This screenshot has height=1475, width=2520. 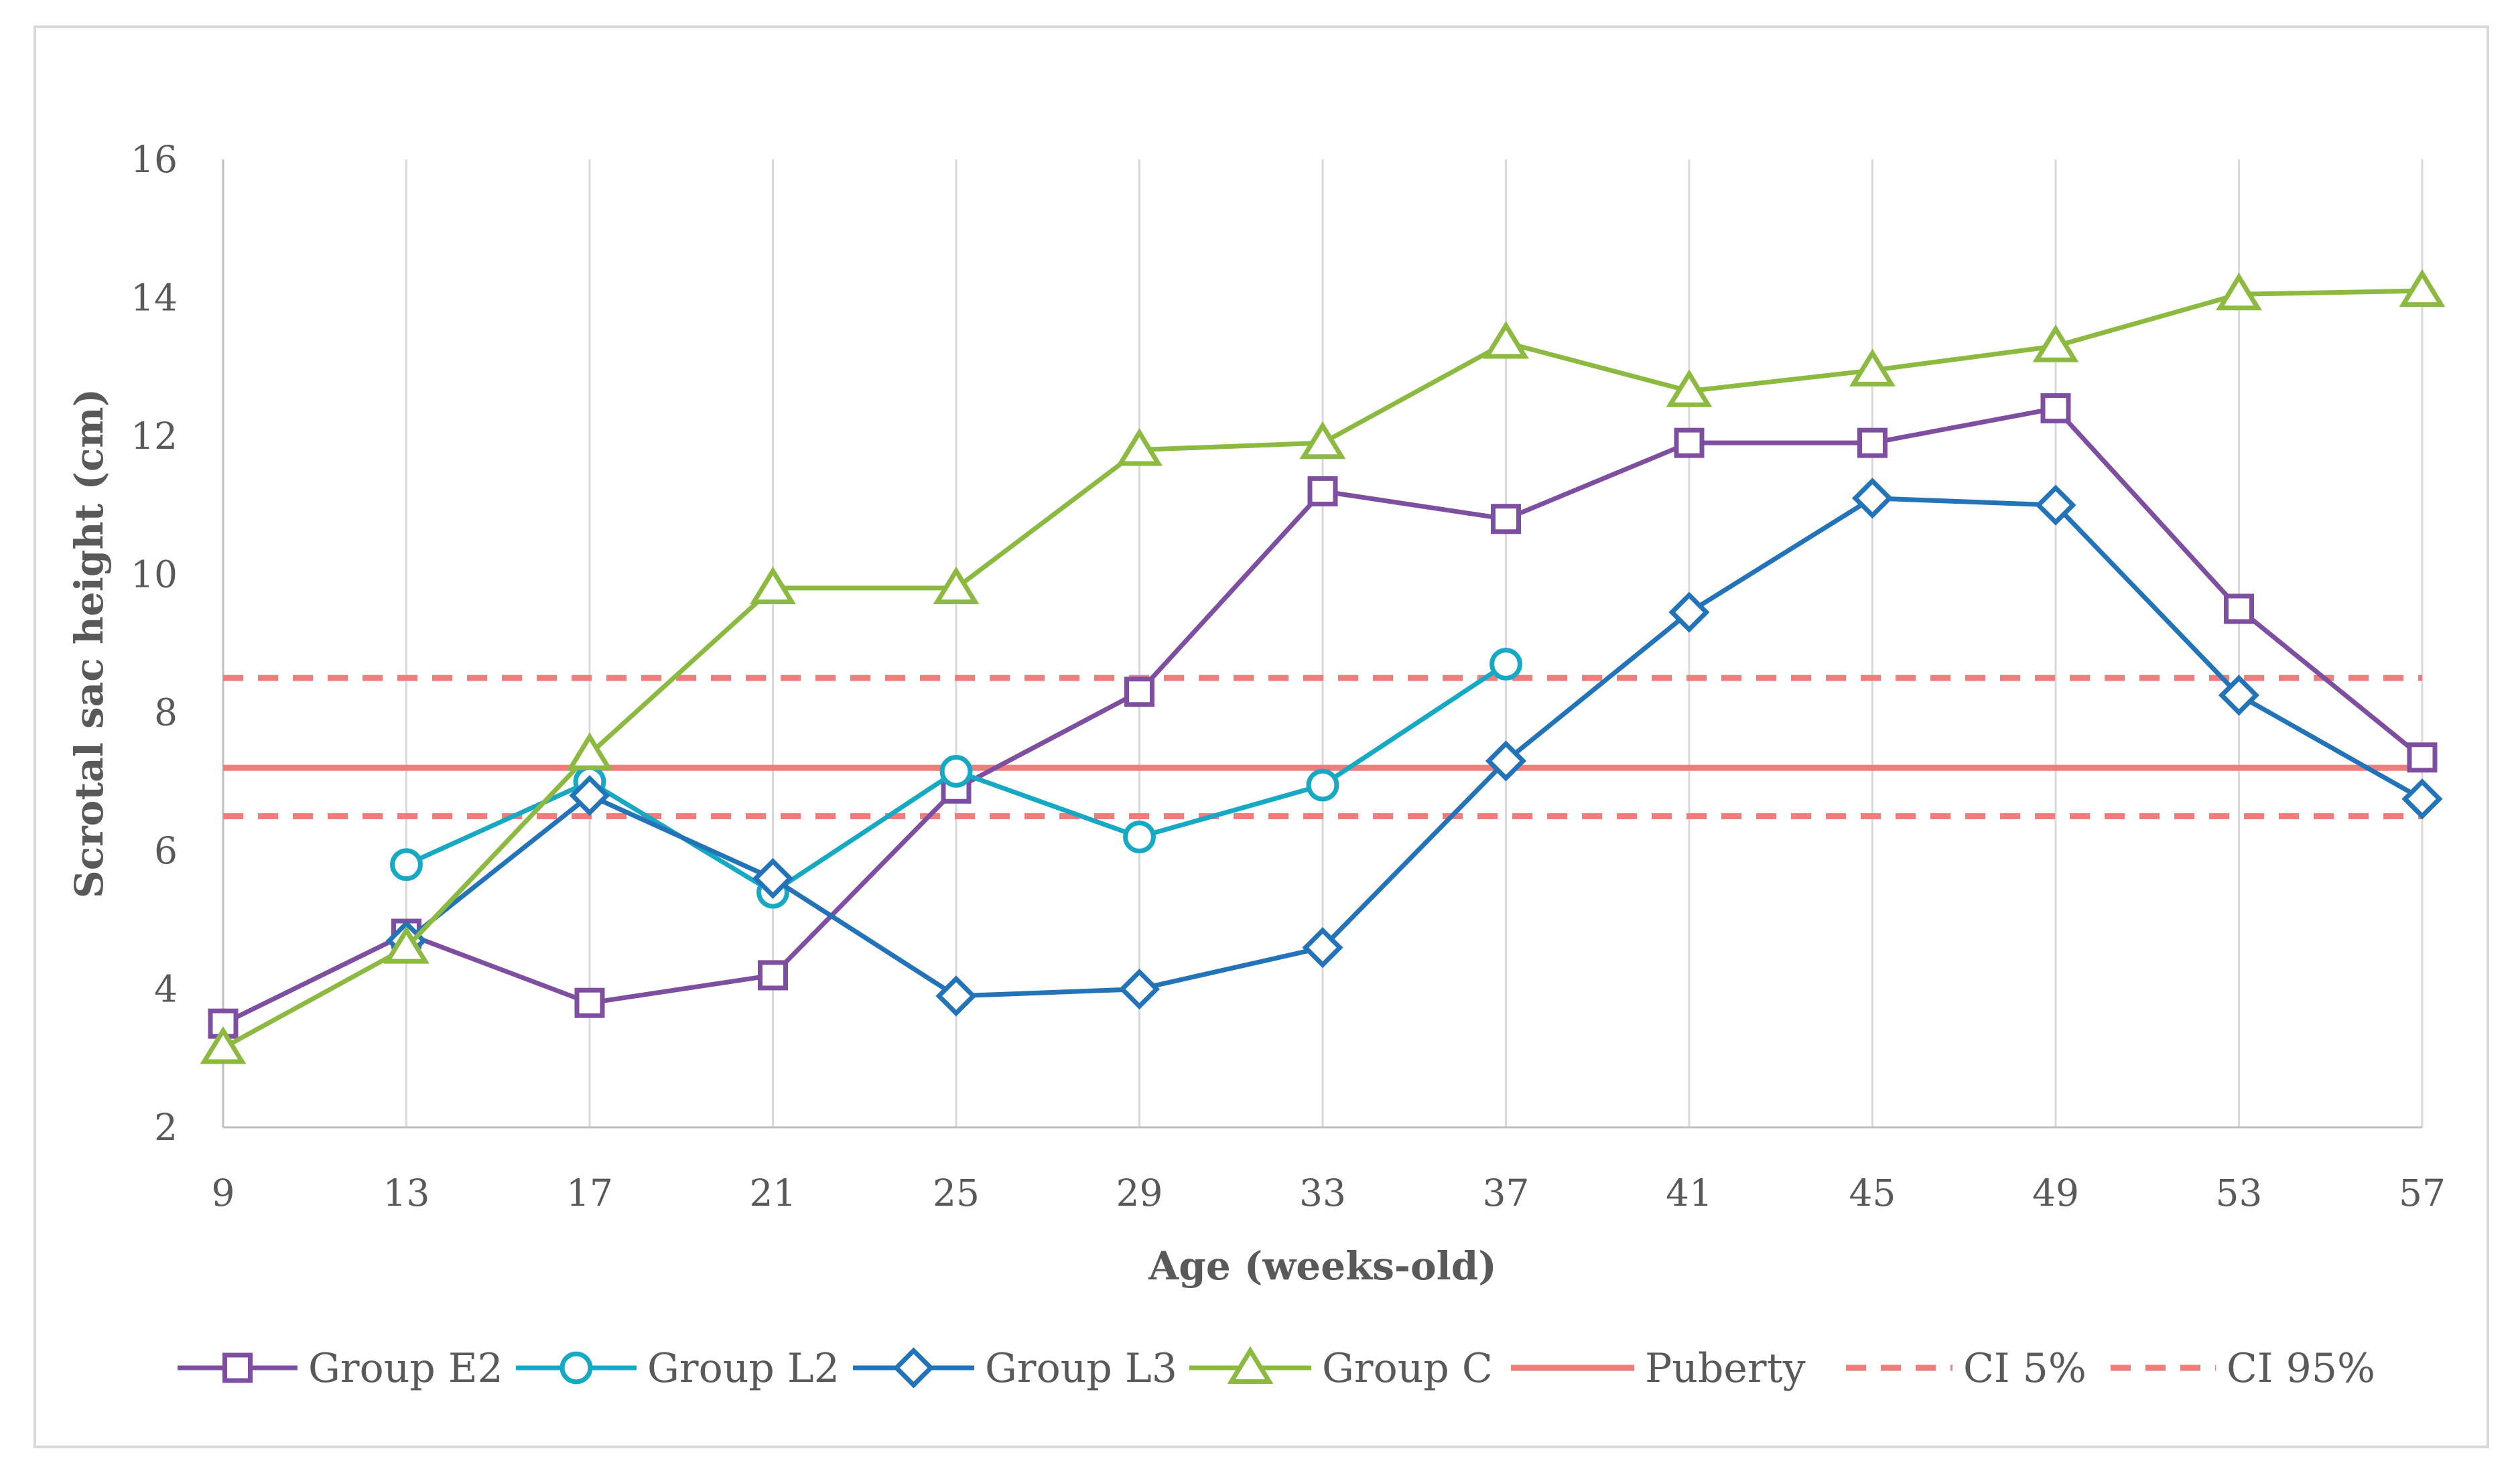 What do you see at coordinates (589, 1193) in the screenshot?
I see `x-tick-label: 17` at bounding box center [589, 1193].